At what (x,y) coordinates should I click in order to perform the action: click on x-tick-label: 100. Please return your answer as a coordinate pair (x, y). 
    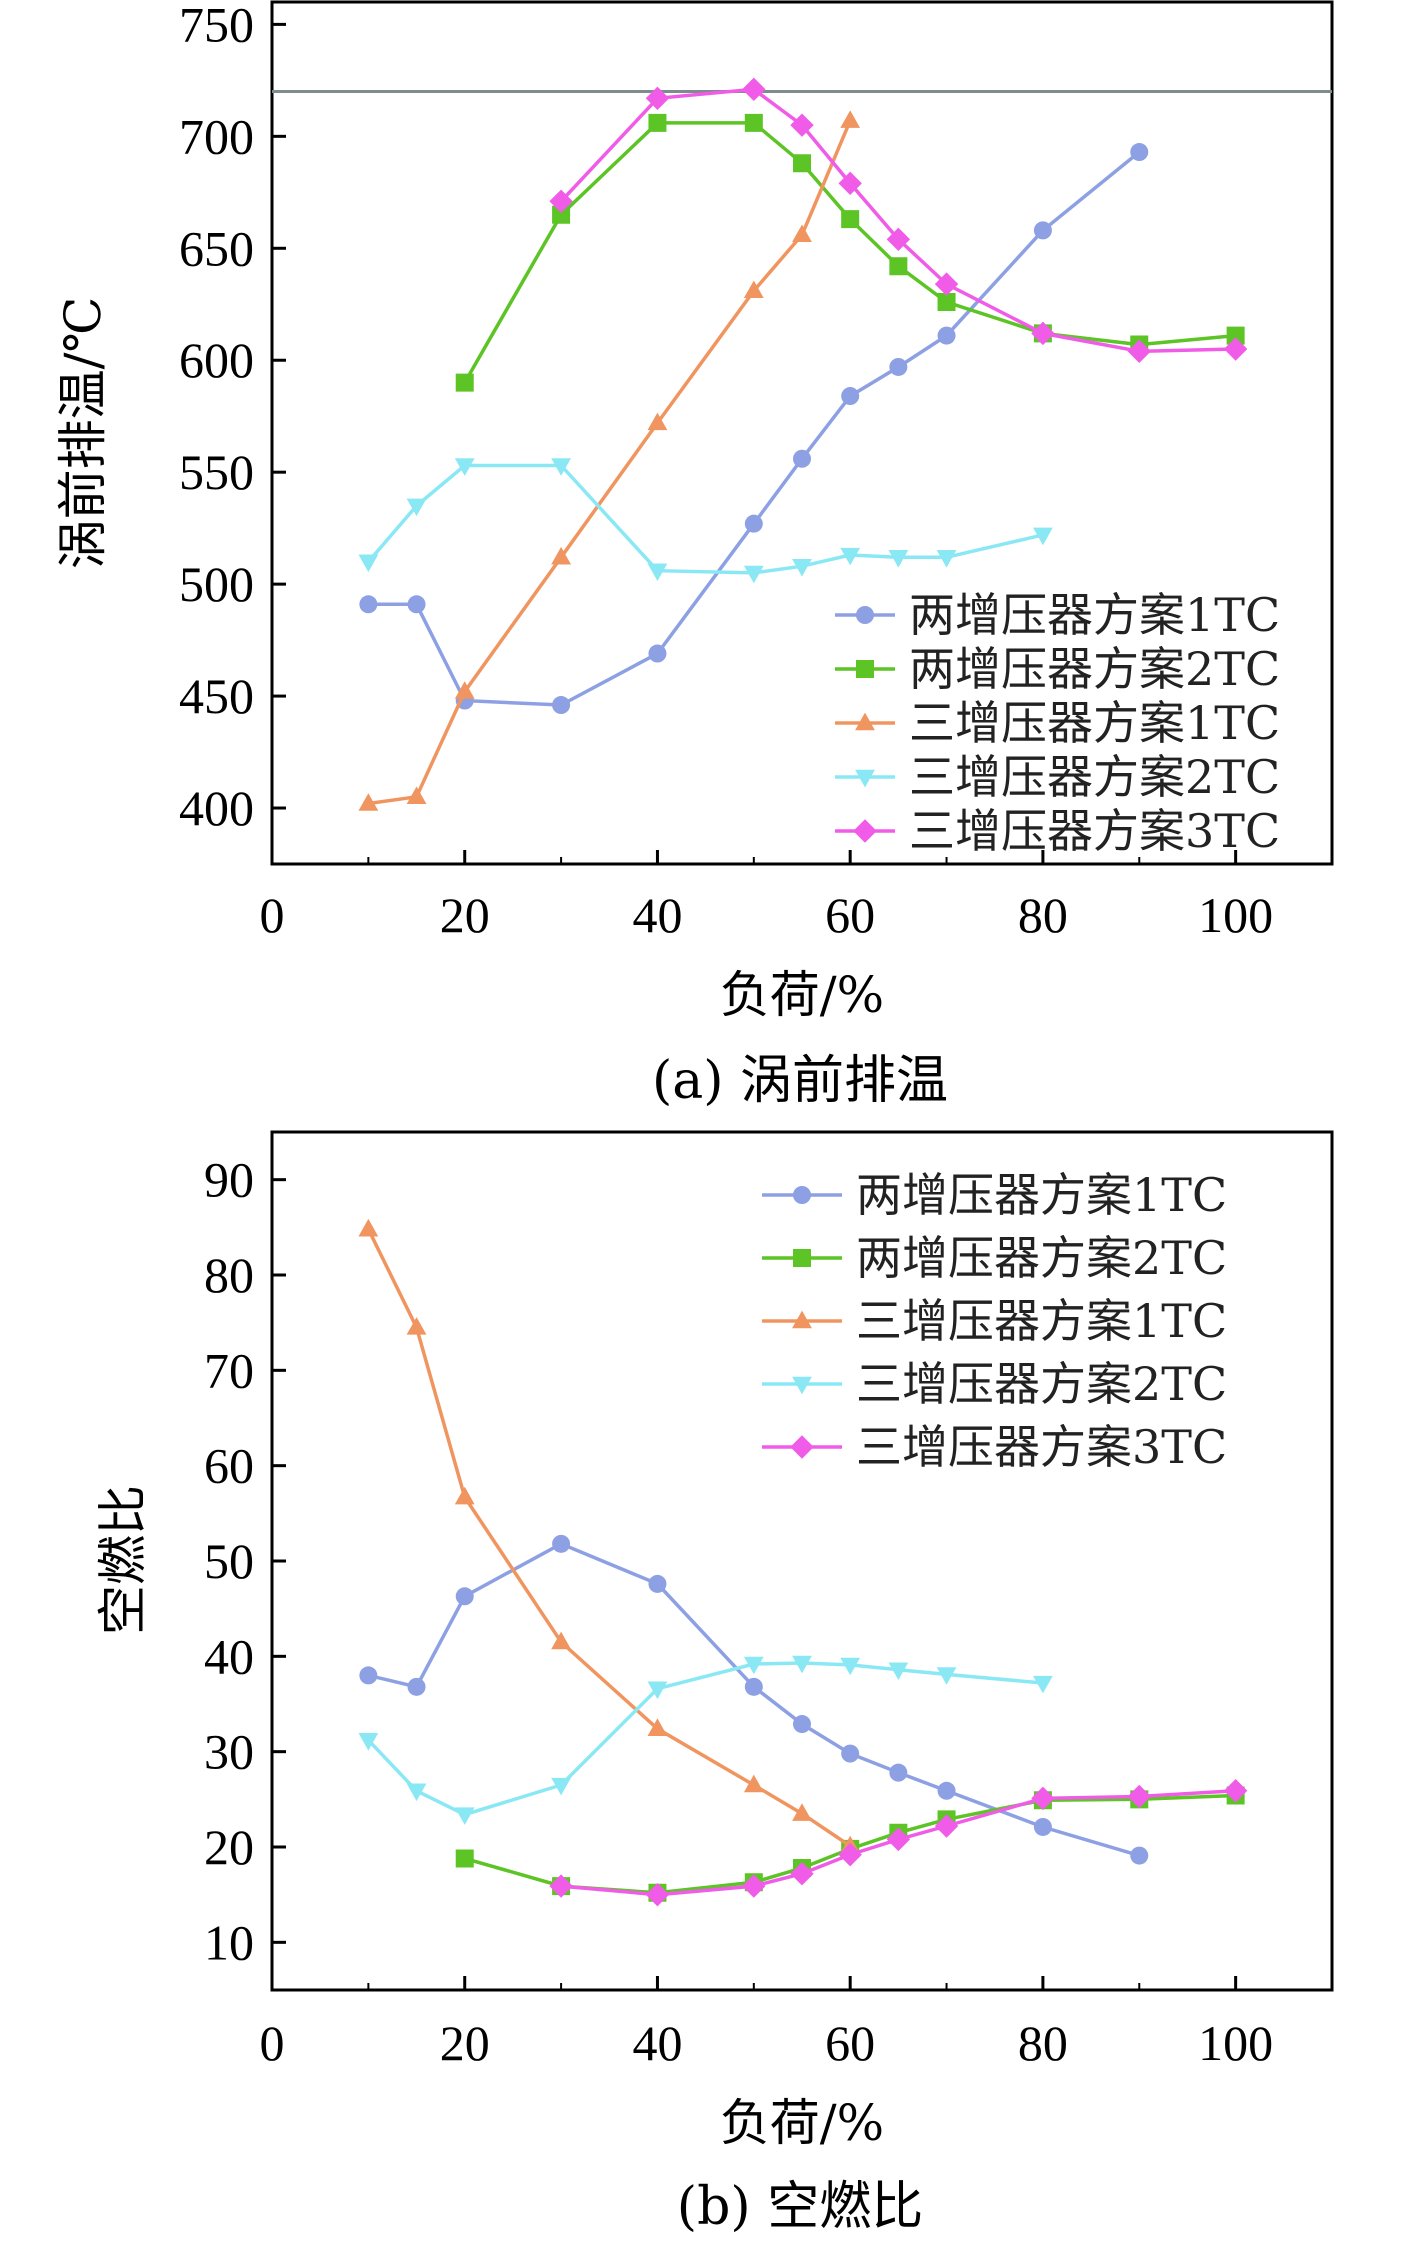
    Looking at the image, I should click on (1235, 915).